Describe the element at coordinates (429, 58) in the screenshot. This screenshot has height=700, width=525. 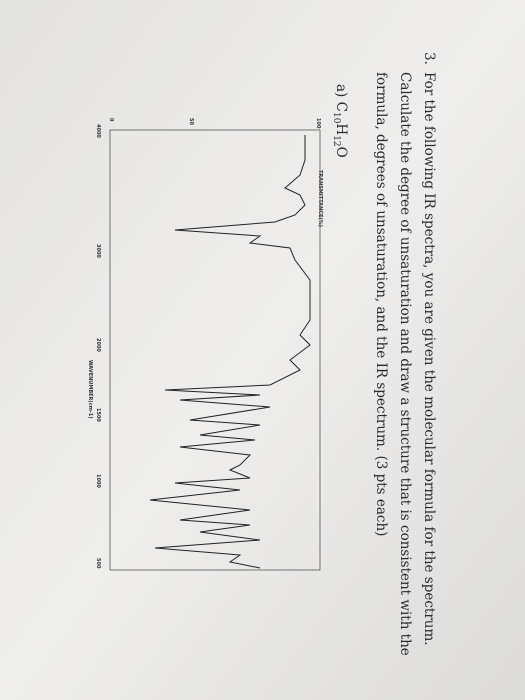
I see `question-number: 3.` at that location.